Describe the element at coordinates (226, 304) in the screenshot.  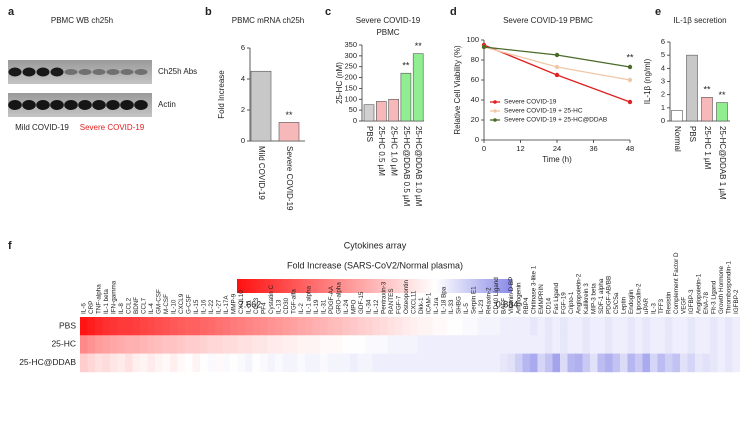
I see `column-label: IL-17A` at that location.